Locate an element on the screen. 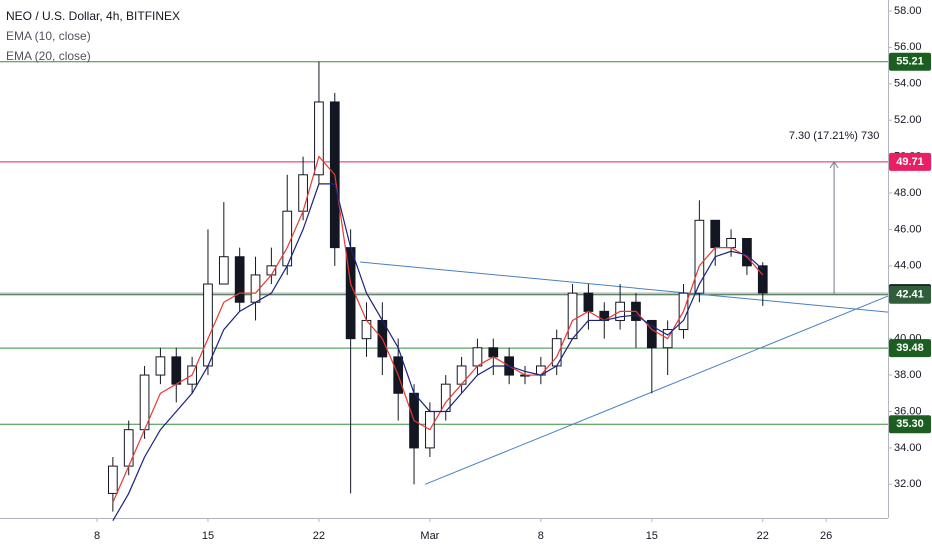 This screenshot has height=550, width=932. y-tick-label: 34.00 is located at coordinates (908, 448).